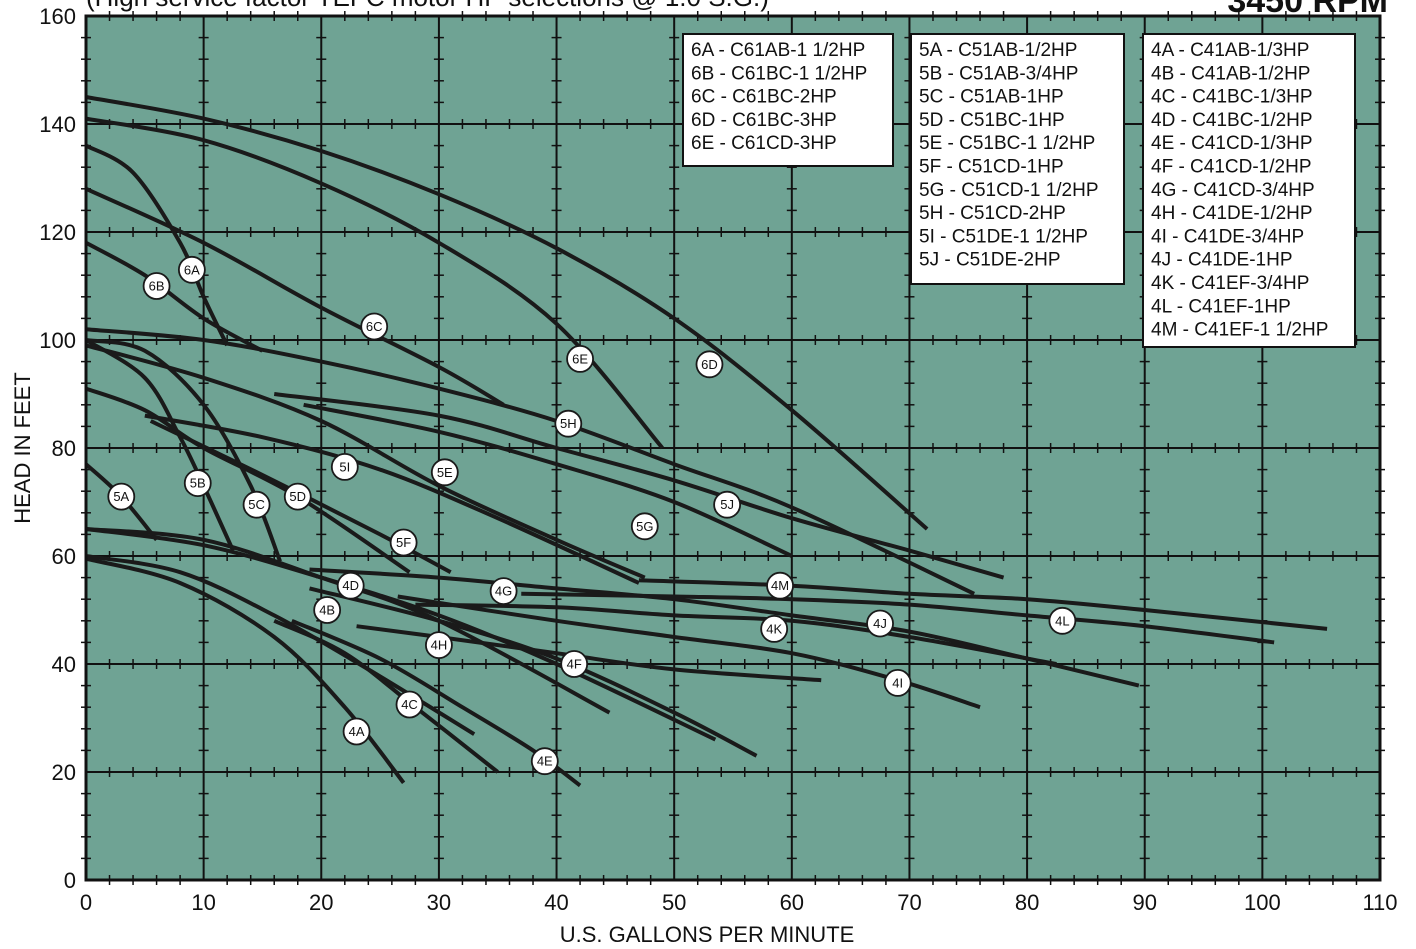 The width and height of the screenshot is (1416, 949). What do you see at coordinates (674, 902) in the screenshot?
I see `x-tick-label: 50` at bounding box center [674, 902].